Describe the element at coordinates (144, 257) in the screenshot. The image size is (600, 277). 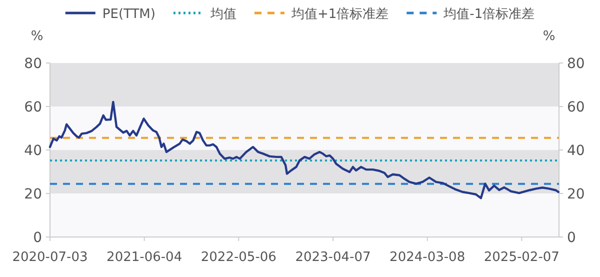
I see `x-tick-label: 2021-06-04` at that location.